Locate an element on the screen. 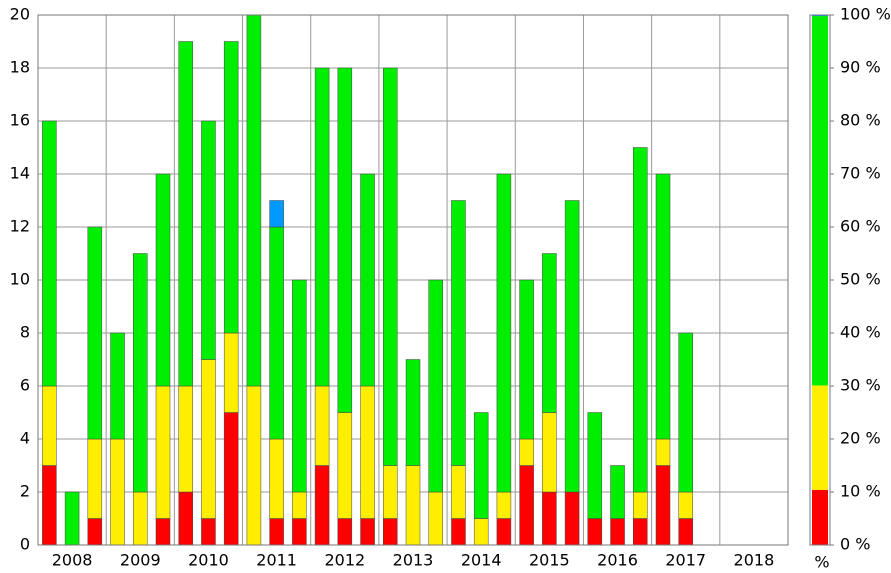 Image resolution: width=891 pixels, height=573 pixels. x-tick-label: 2018 is located at coordinates (754, 560).